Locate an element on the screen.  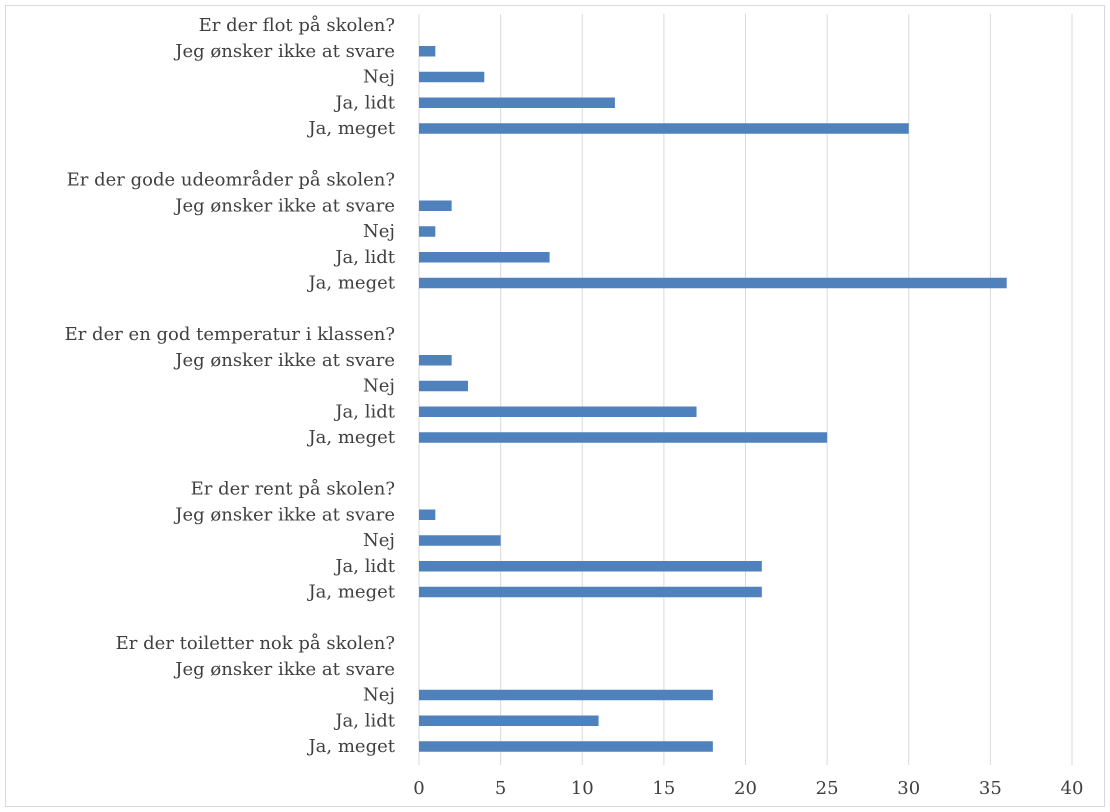
question-label: Er der rent på skolen? is located at coordinates (293, 489).